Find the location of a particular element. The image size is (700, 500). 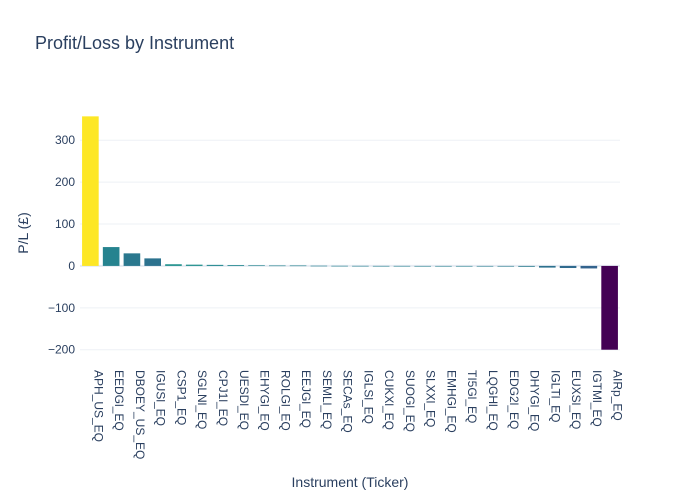

x-tick-label: SUOGl_EQ is located at coordinates (410, 401).